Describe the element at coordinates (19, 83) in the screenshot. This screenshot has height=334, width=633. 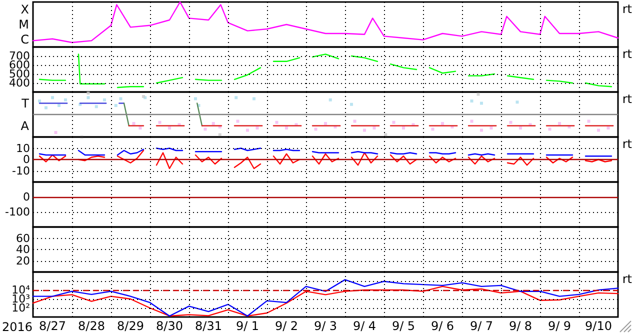
I see `y-tick-label: 400` at that location.